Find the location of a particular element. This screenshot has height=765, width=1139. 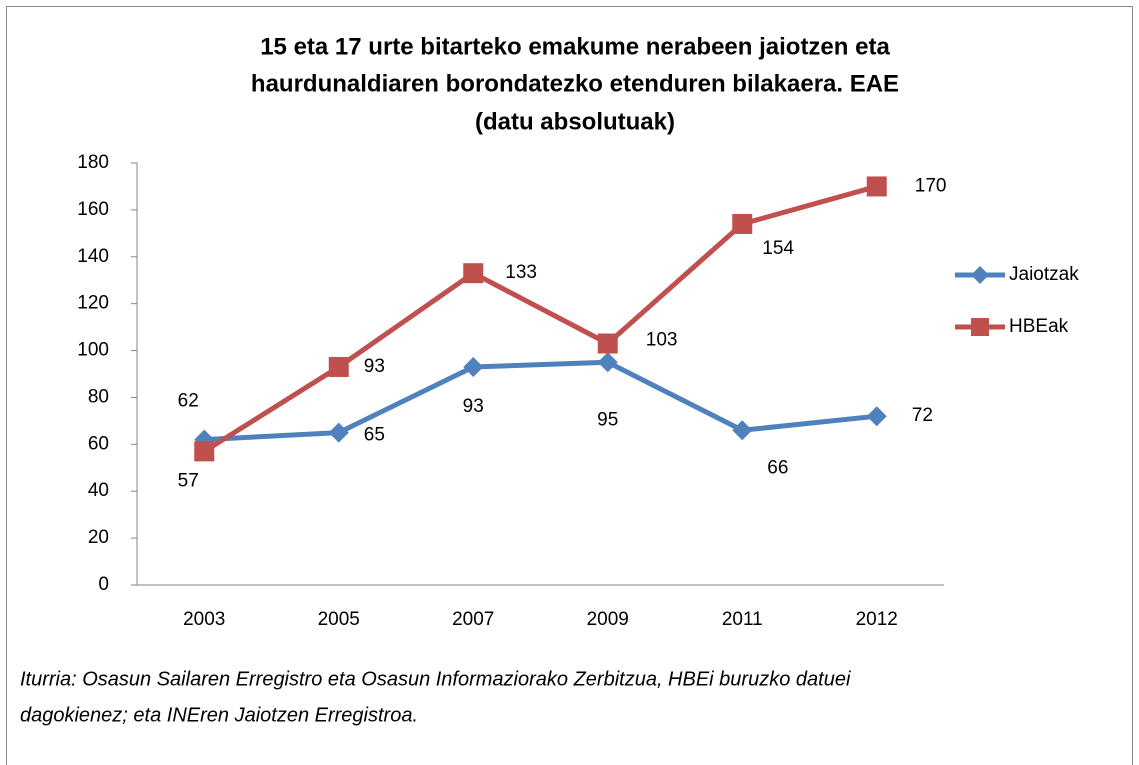

x-tick-label: 2012 is located at coordinates (877, 619).